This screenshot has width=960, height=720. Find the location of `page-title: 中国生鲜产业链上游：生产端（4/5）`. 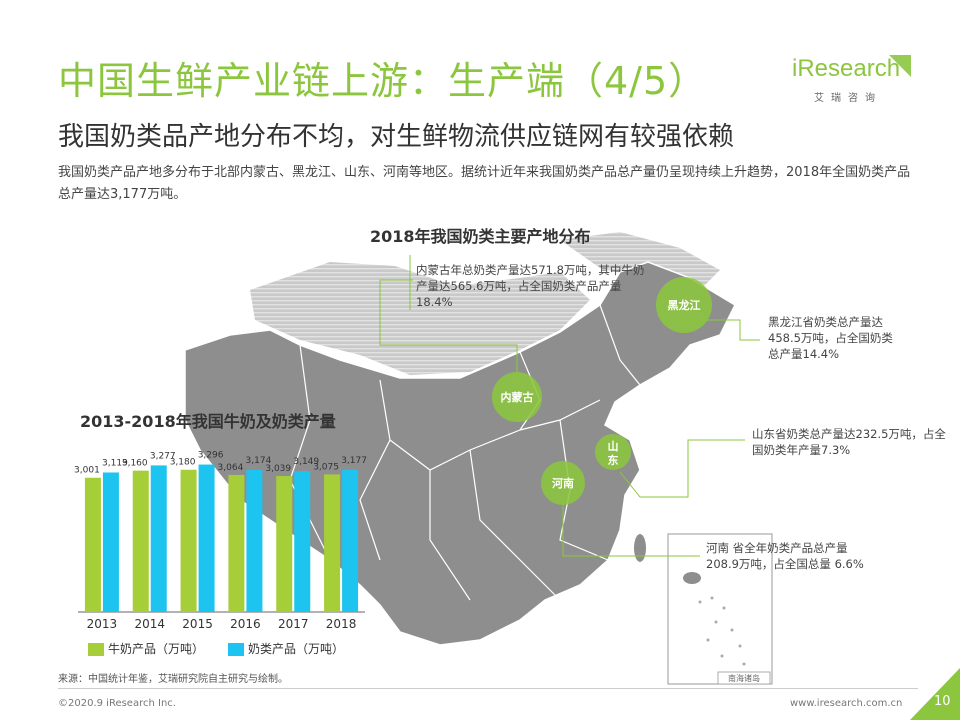

page-title: 中国生鲜产业链上游：生产端（4/5） is located at coordinates (383, 81).